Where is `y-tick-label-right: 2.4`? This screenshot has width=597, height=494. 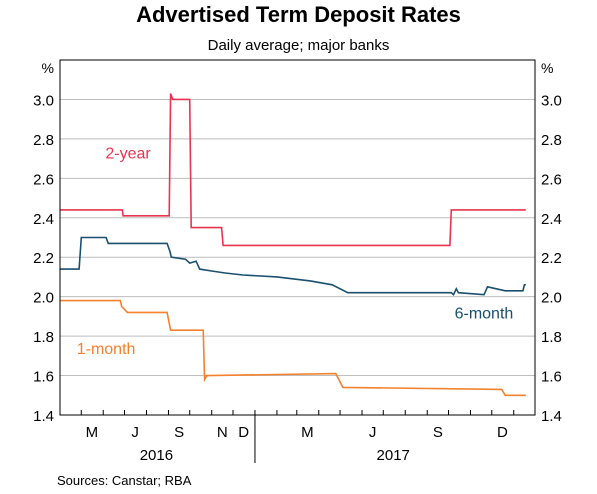
y-tick-label-right: 2.4 is located at coordinates (551, 219).